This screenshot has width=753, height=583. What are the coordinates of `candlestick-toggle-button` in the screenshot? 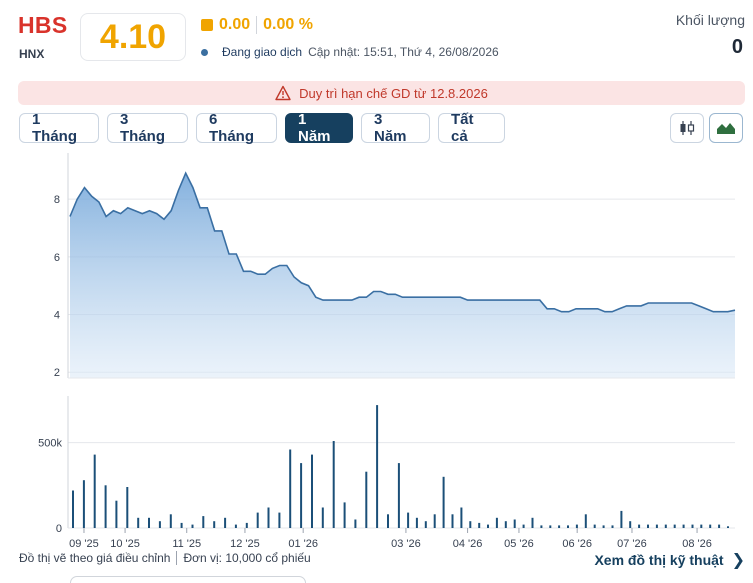 It's located at (687, 128).